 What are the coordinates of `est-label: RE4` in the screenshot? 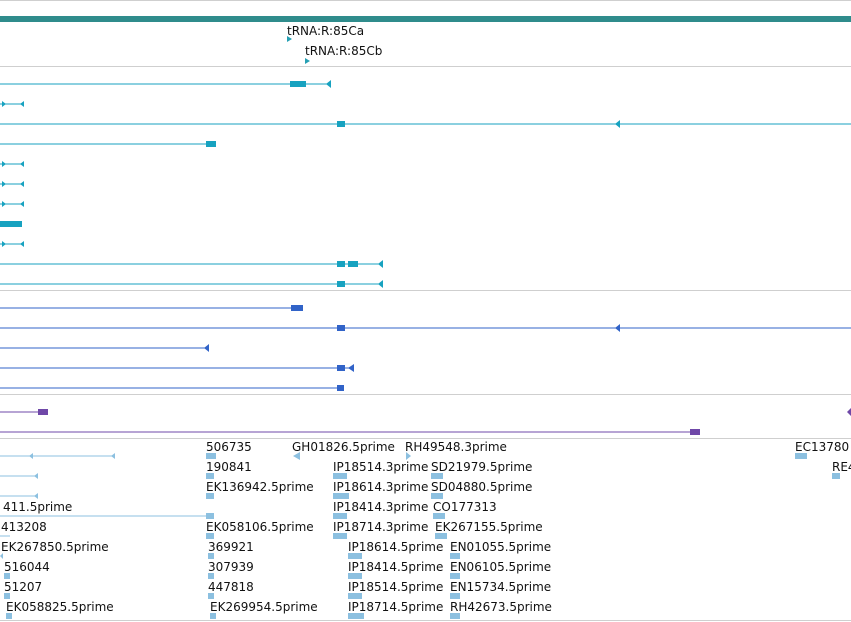 It's located at (841, 467).